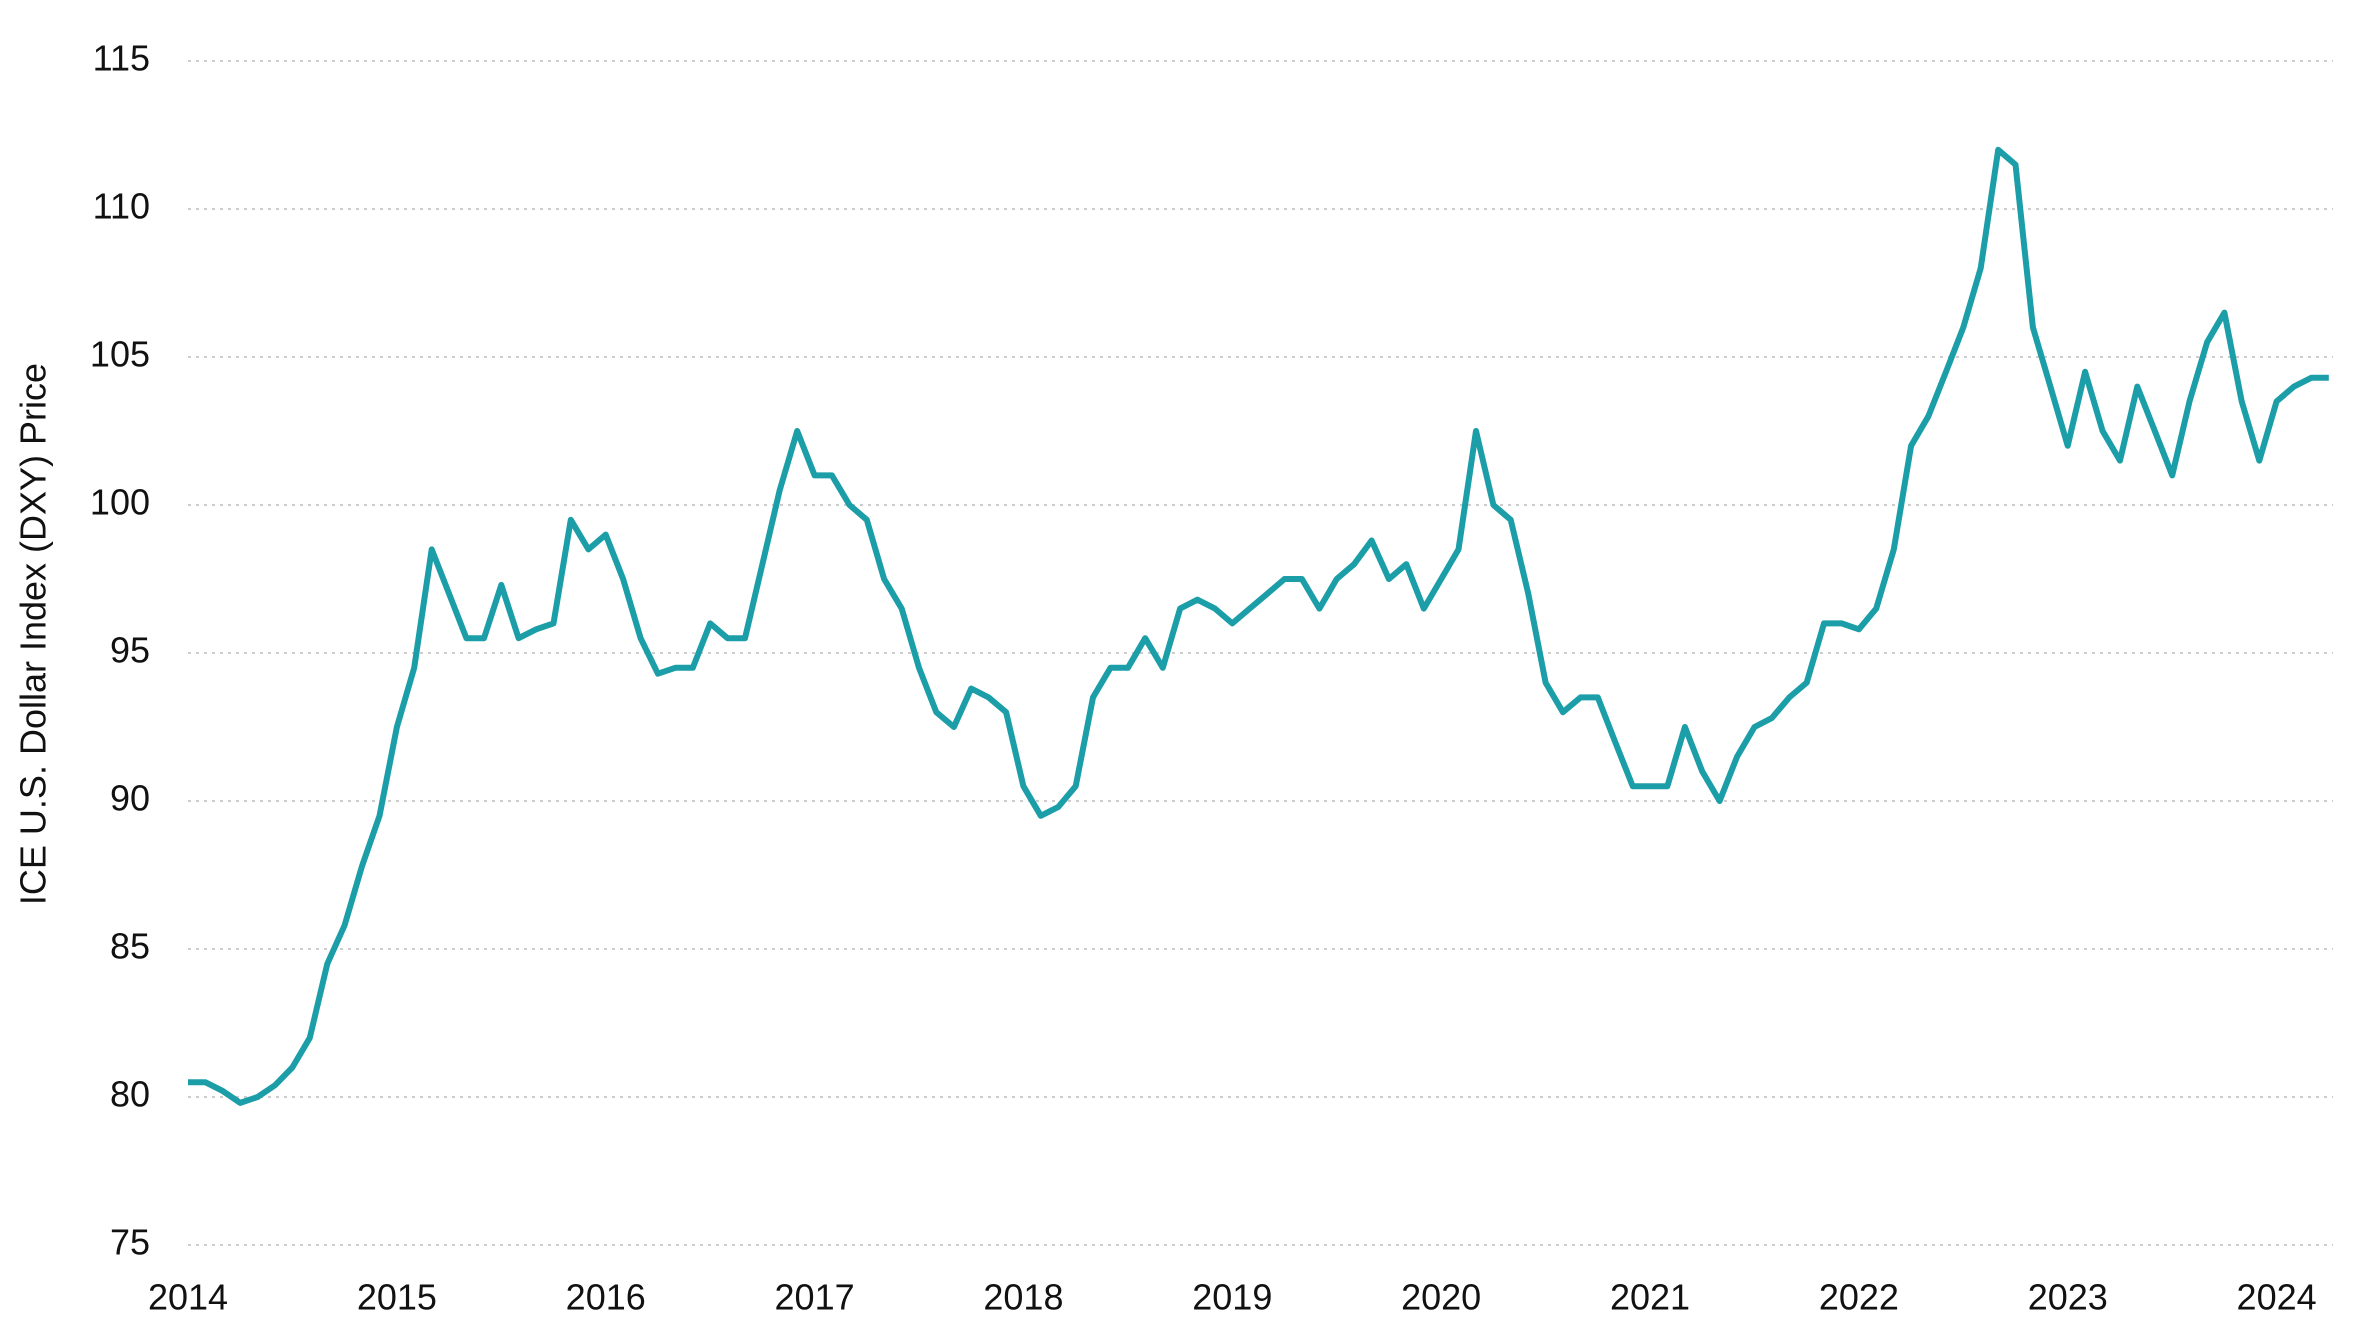 The height and width of the screenshot is (1329, 2355). Describe the element at coordinates (130, 798) in the screenshot. I see `y-tick-label: 90` at that location.